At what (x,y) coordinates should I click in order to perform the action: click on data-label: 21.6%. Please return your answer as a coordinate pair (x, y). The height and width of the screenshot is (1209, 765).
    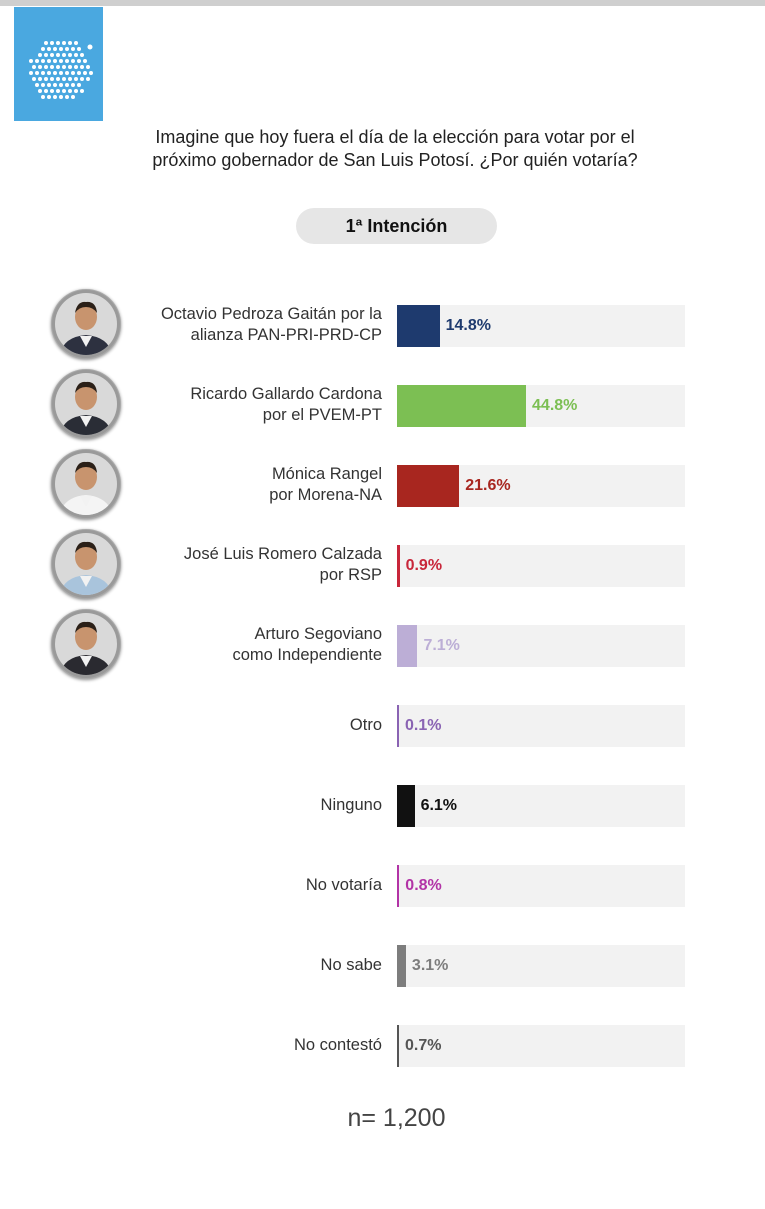
    Looking at the image, I should click on (488, 485).